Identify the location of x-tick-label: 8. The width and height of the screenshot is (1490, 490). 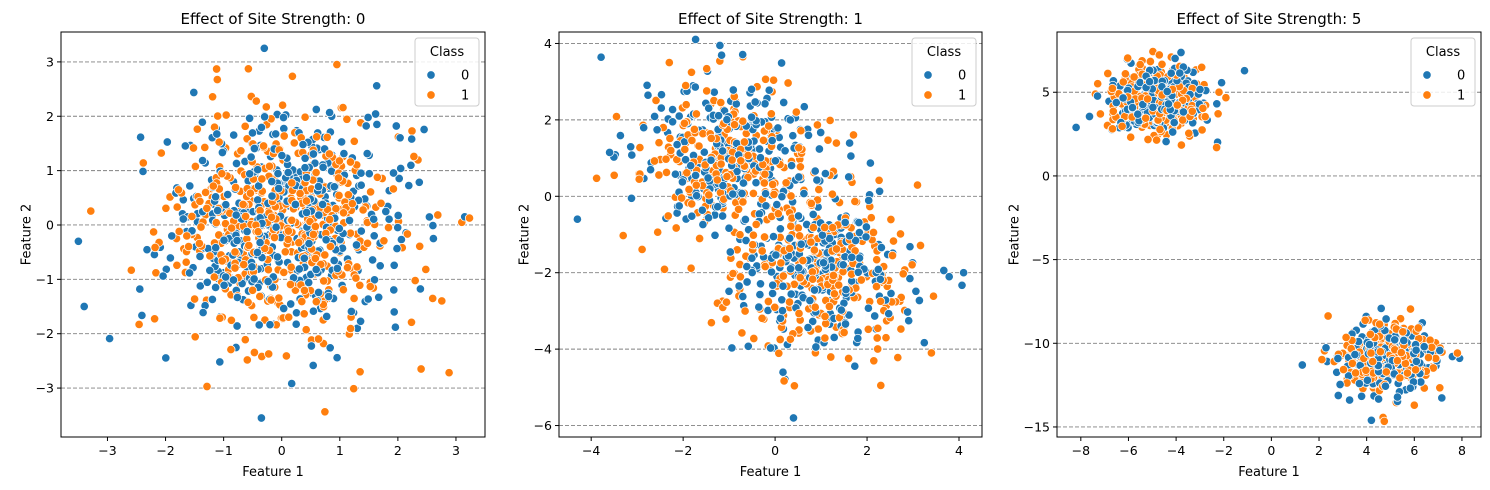
(1462, 450).